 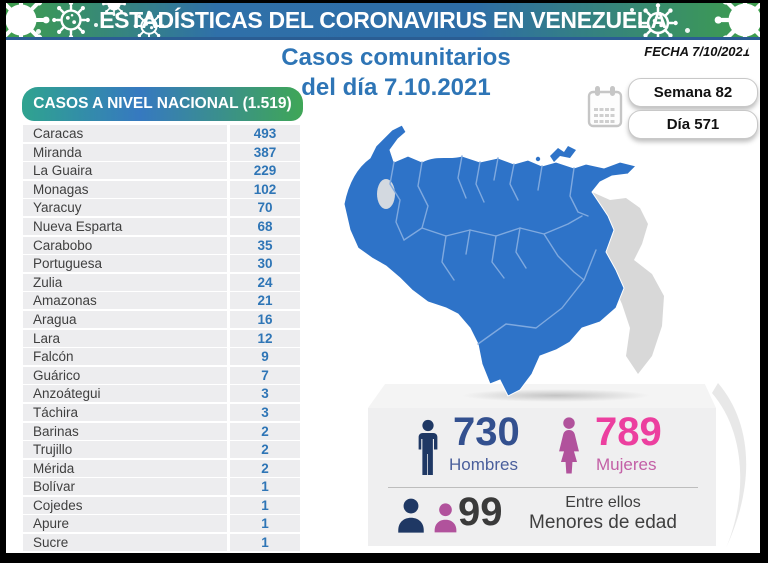 What do you see at coordinates (125, 319) in the screenshot?
I see `state-name: Aragua` at bounding box center [125, 319].